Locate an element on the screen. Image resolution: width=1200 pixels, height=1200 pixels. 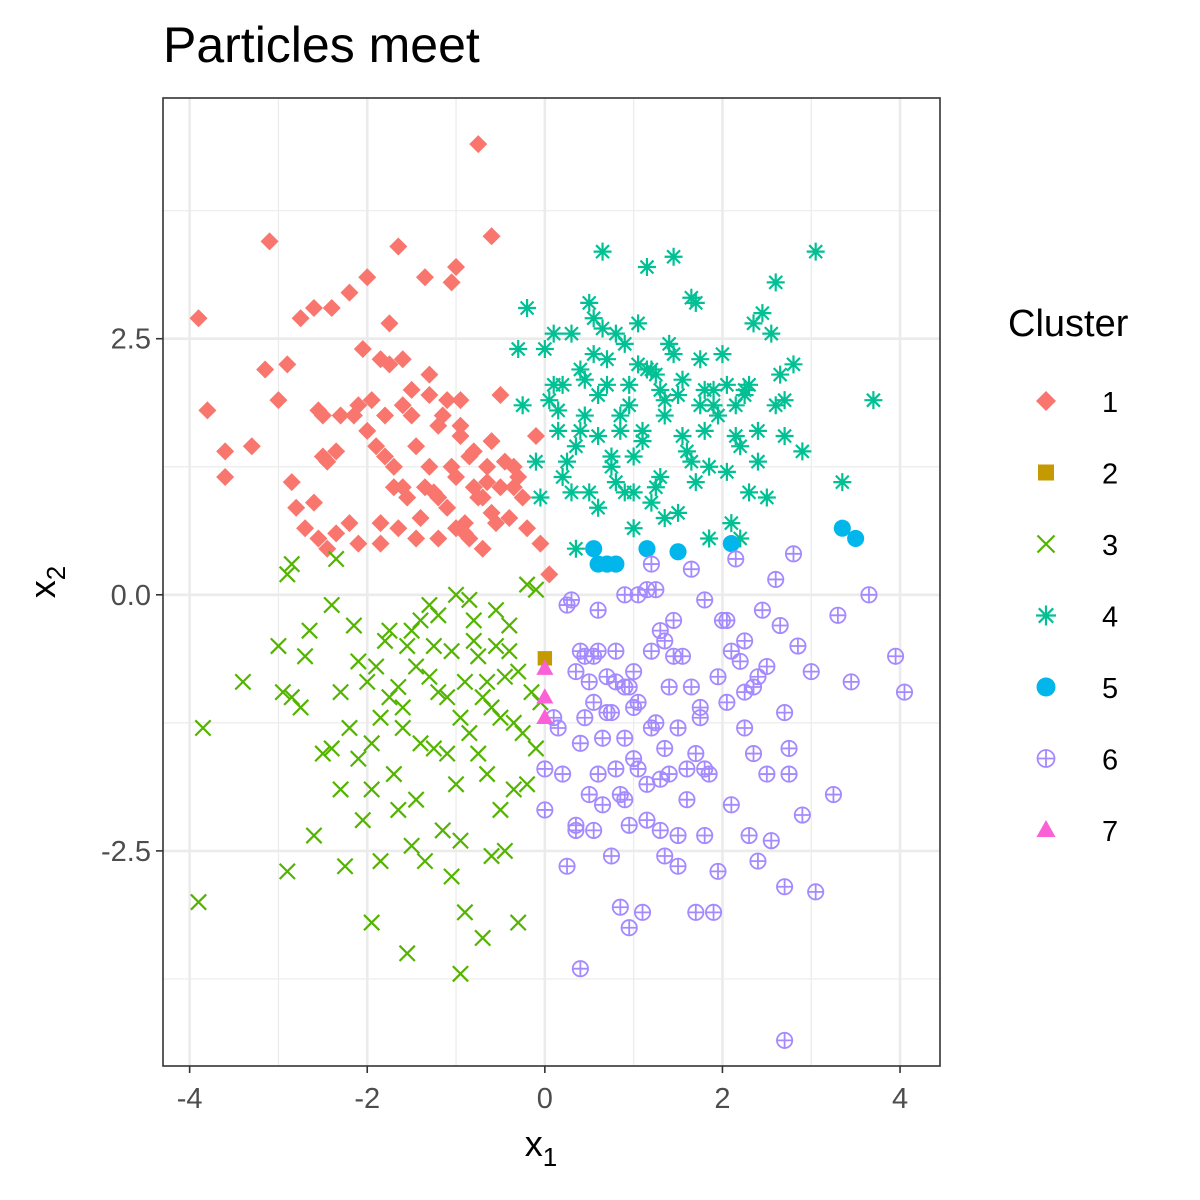
y-tick-label: 2.5 is located at coordinates (131, 340).